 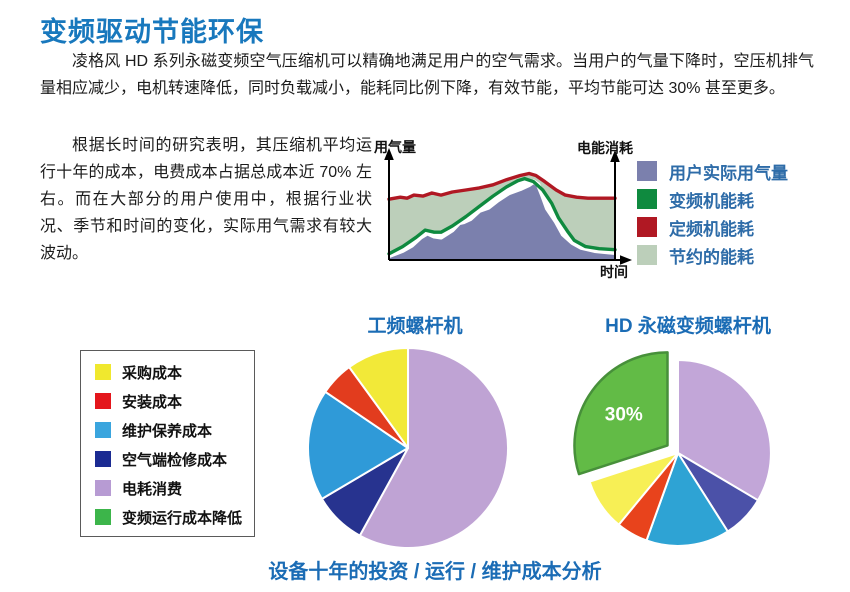 What do you see at coordinates (615, 156) in the screenshot?
I see `right-axis-arrow` at bounding box center [615, 156].